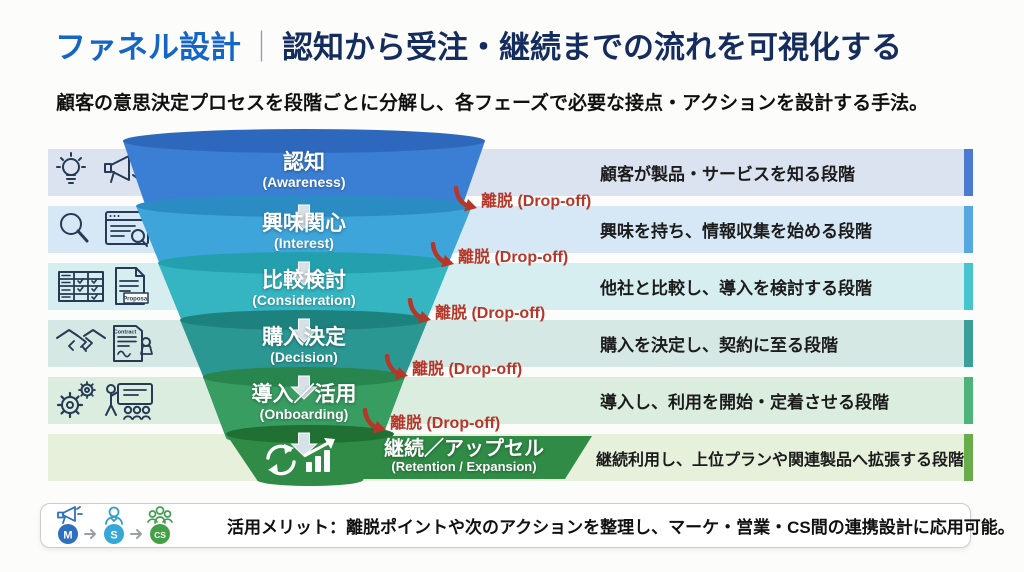  What do you see at coordinates (103, 286) in the screenshot?
I see `consideration-icons: Proposal` at bounding box center [103, 286].